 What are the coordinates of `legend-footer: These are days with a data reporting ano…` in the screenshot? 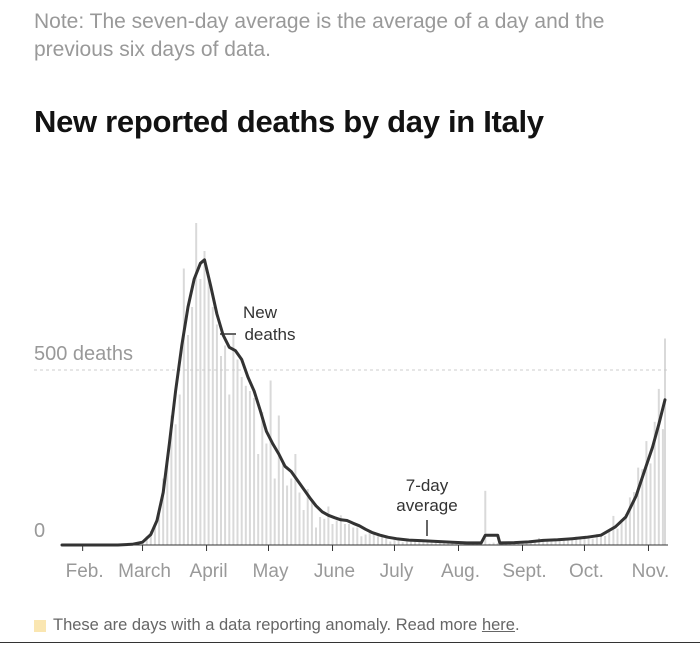 It's located at (277, 625).